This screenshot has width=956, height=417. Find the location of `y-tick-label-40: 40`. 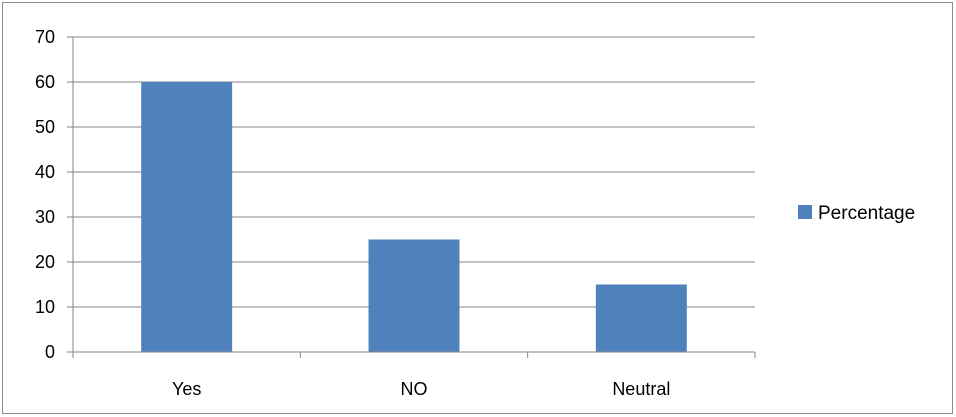

y-tick-label-40: 40 is located at coordinates (45, 172).